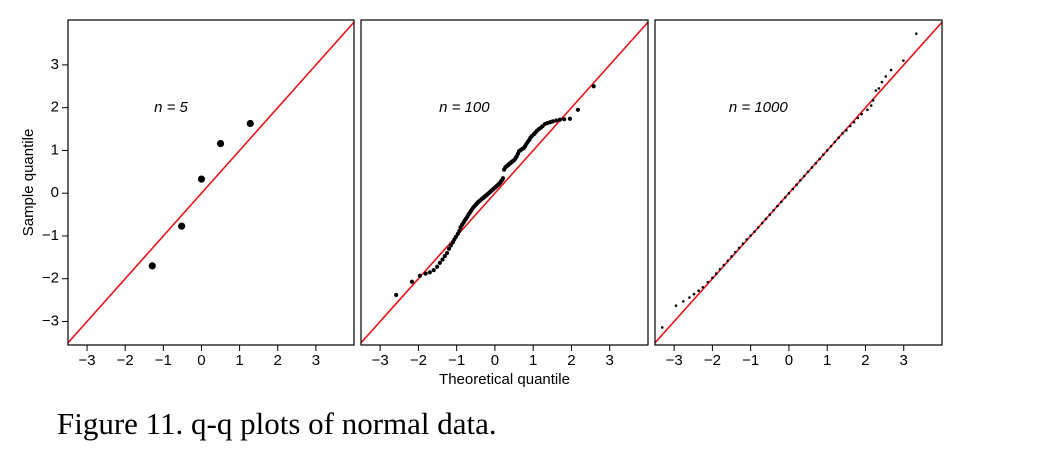 The image size is (1054, 454). What do you see at coordinates (50, 320) in the screenshot?
I see `y-tick-label: −3` at bounding box center [50, 320].